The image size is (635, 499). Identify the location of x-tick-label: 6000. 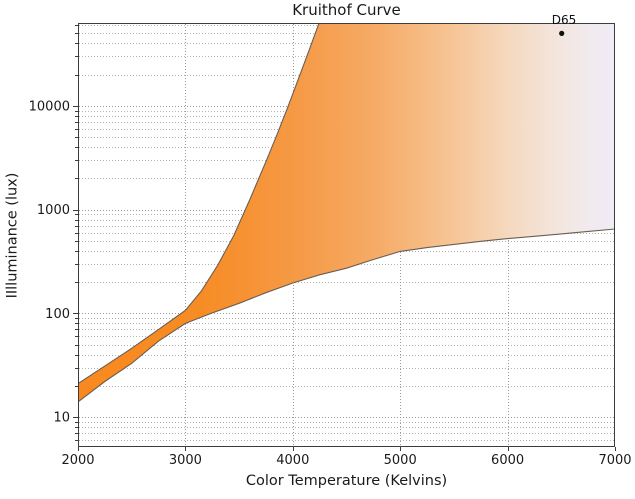
(507, 460).